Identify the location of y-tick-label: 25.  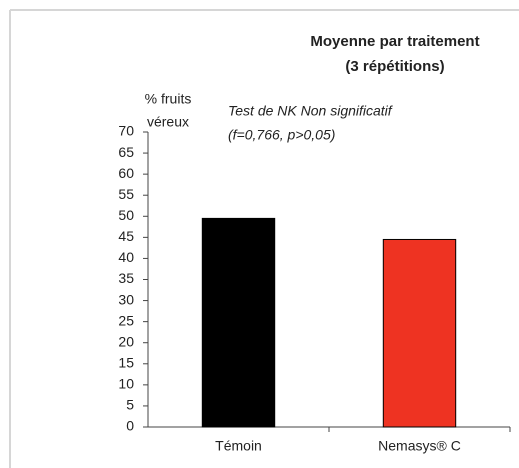
(126, 320).